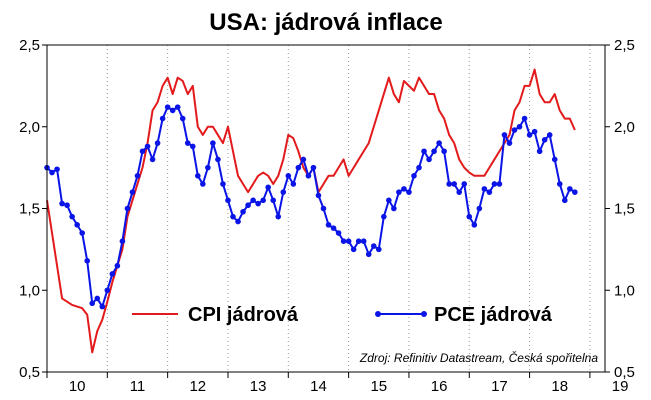  Describe the element at coordinates (258, 386) in the screenshot. I see `x-tick-label: 13` at that location.